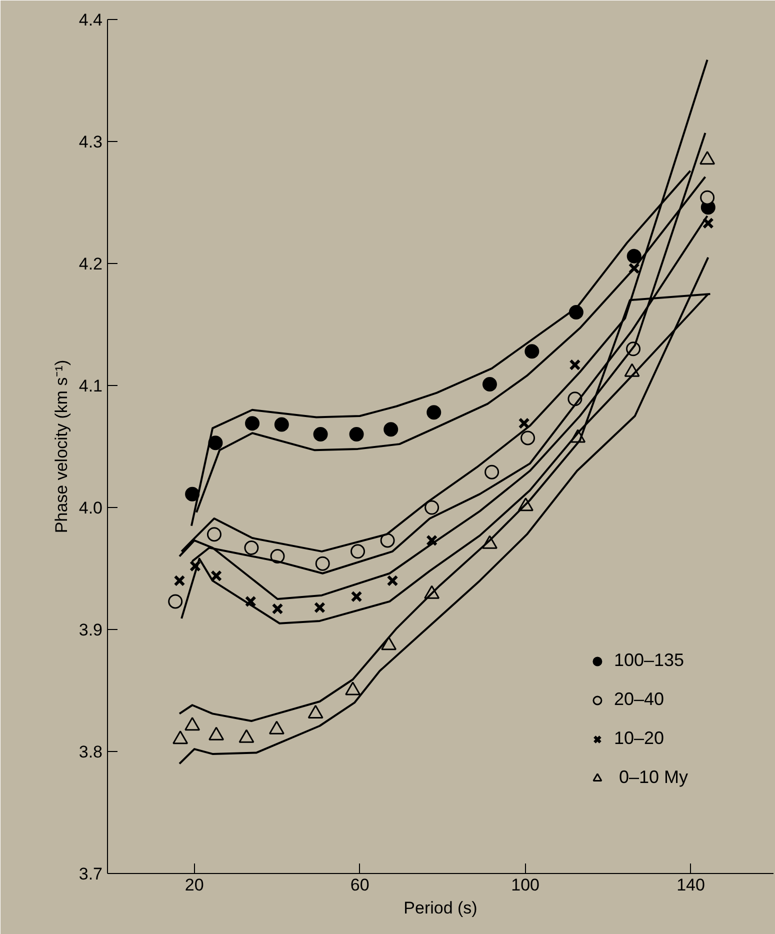  Describe the element at coordinates (639, 699) in the screenshot. I see `legend-label: 20–40` at that location.